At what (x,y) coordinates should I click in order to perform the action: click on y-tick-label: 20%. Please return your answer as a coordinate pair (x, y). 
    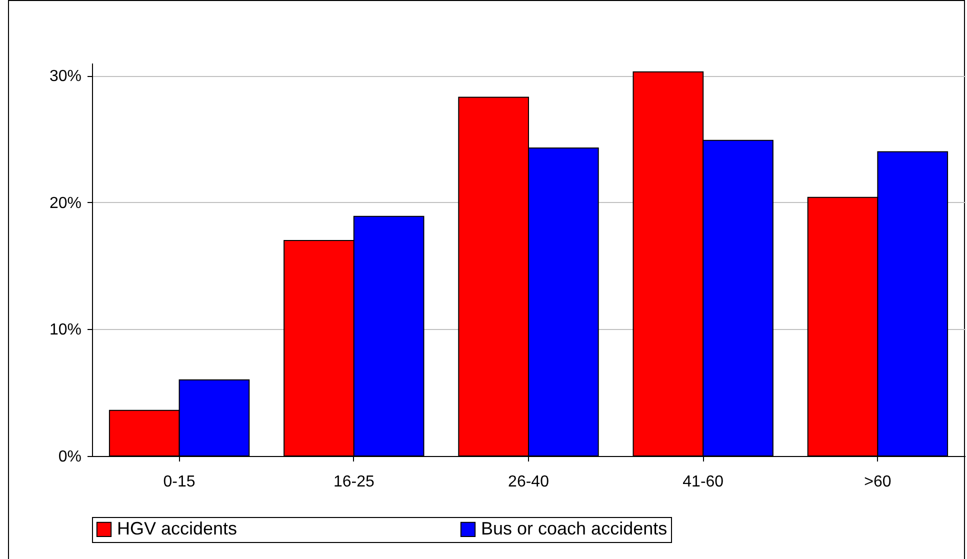
    Looking at the image, I should click on (65, 203).